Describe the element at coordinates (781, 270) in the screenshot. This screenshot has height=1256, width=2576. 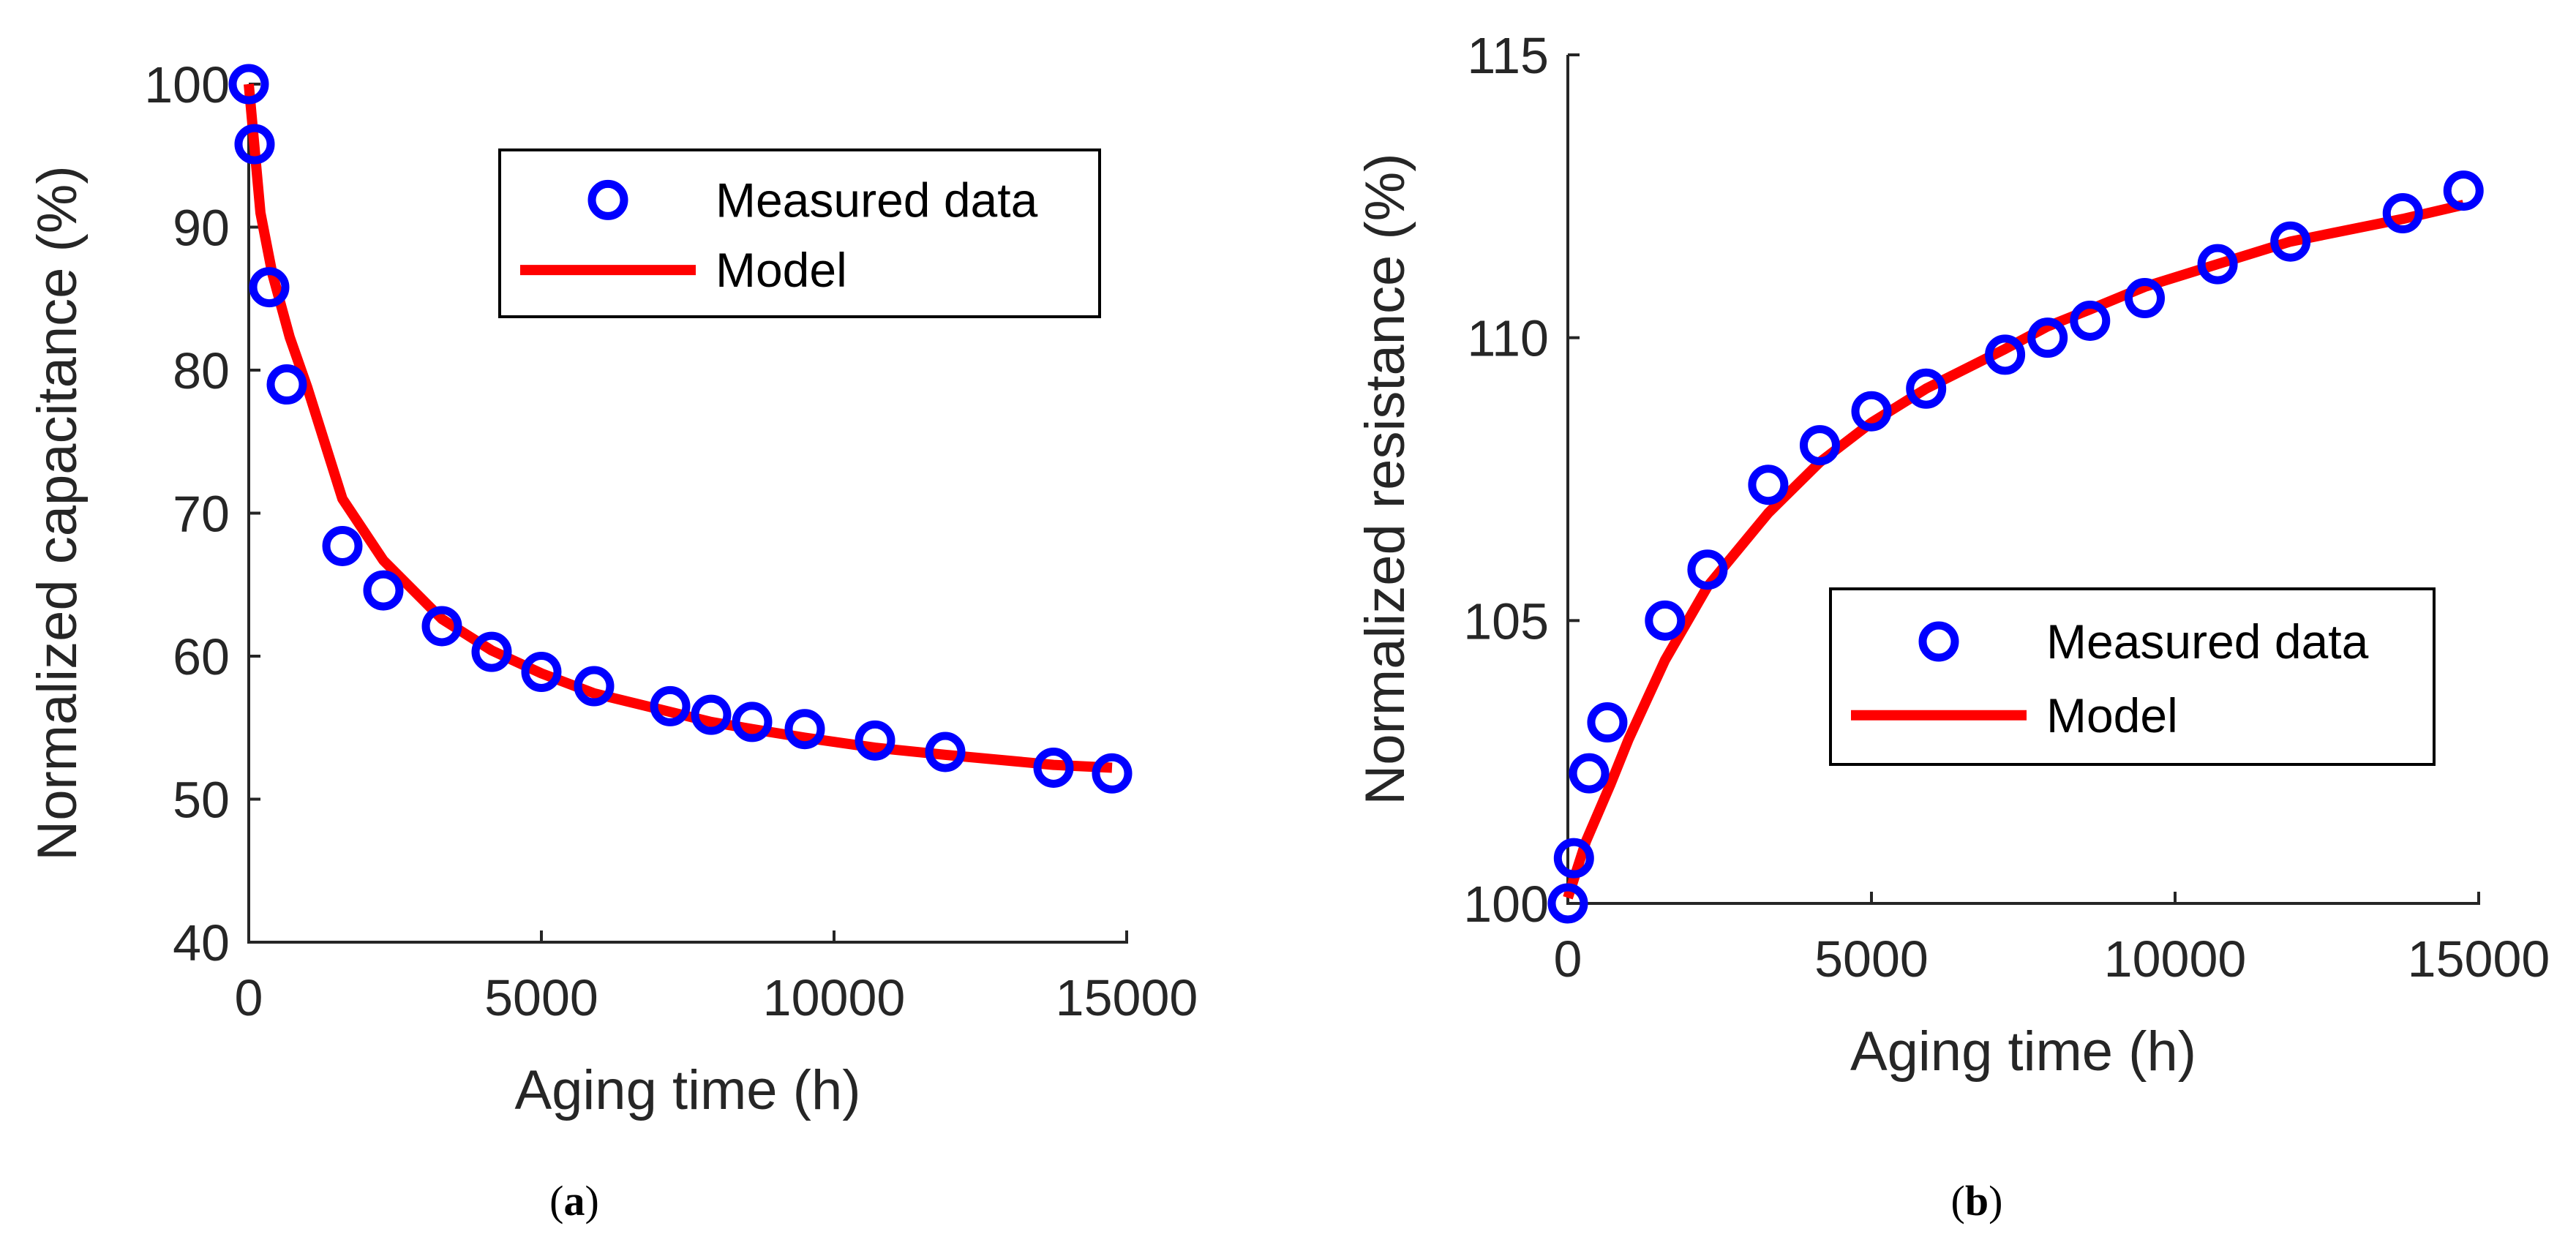
I see `legend-label-model-a: Model` at that location.